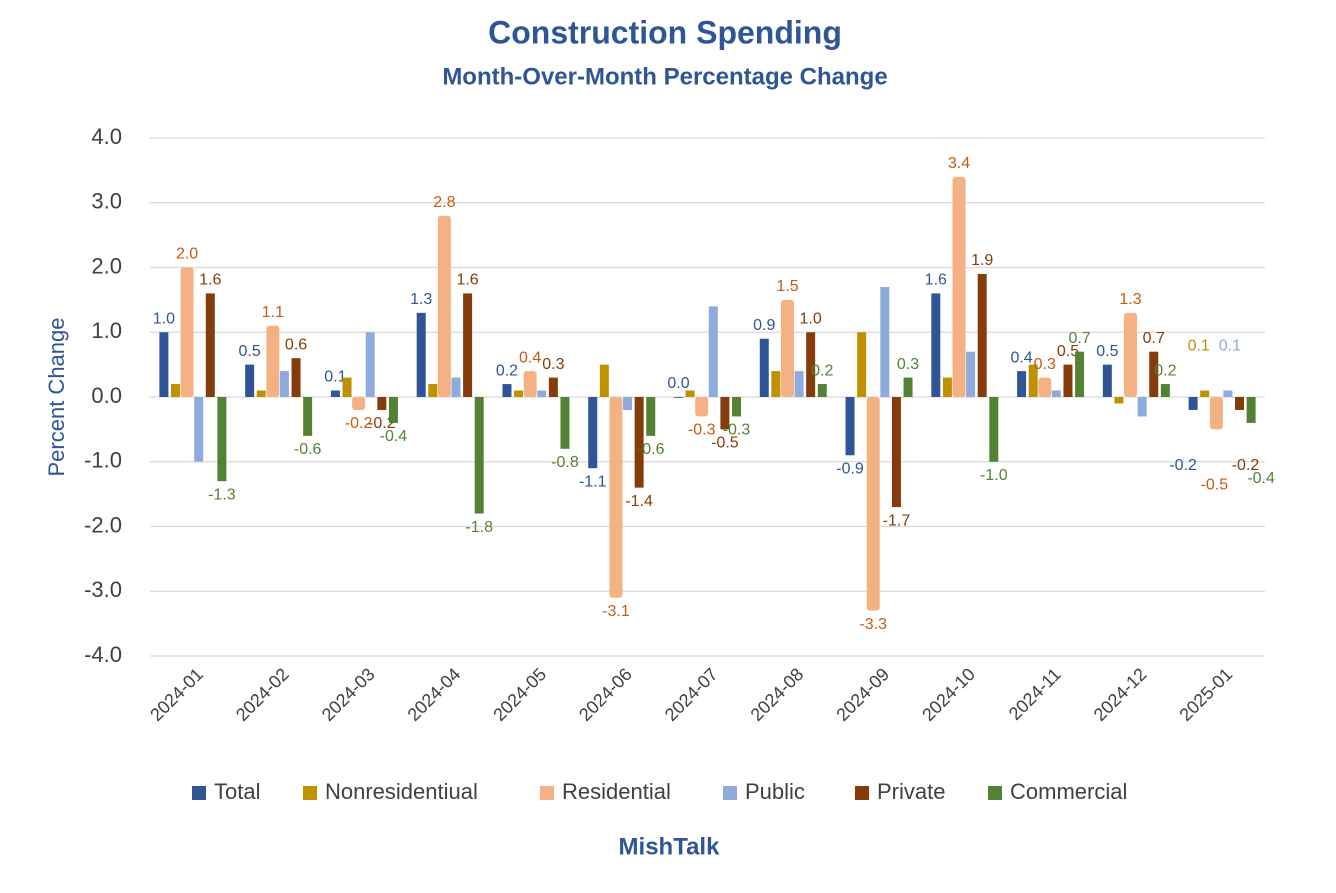 This screenshot has height=893, width=1336. What do you see at coordinates (273, 312) in the screenshot?
I see `value-label: 1.1` at bounding box center [273, 312].